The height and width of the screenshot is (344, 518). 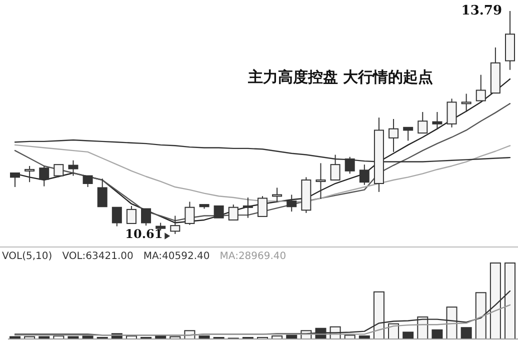 What do you see at coordinates (340, 77) in the screenshot?
I see `annotation: 主力高度控盘 大行情的起点` at bounding box center [340, 77].